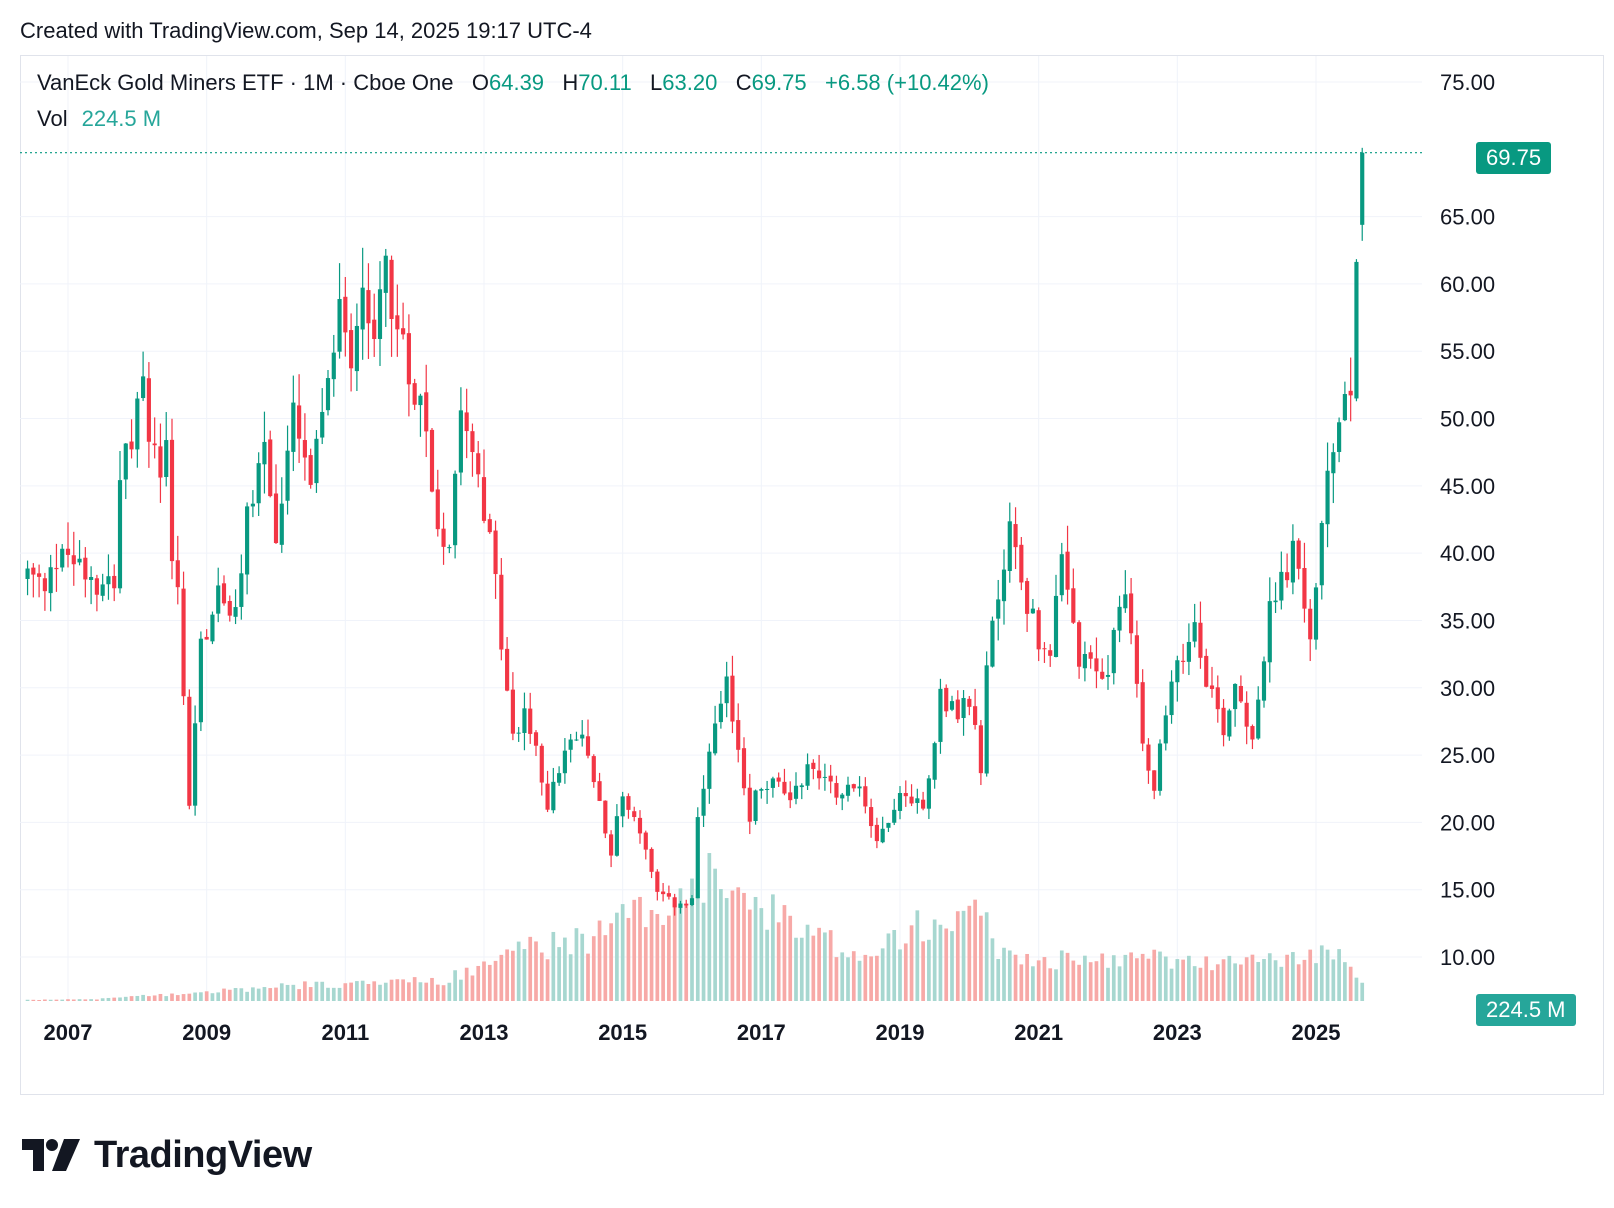  I want to click on tradingview-logo-icon, so click(51, 1155).